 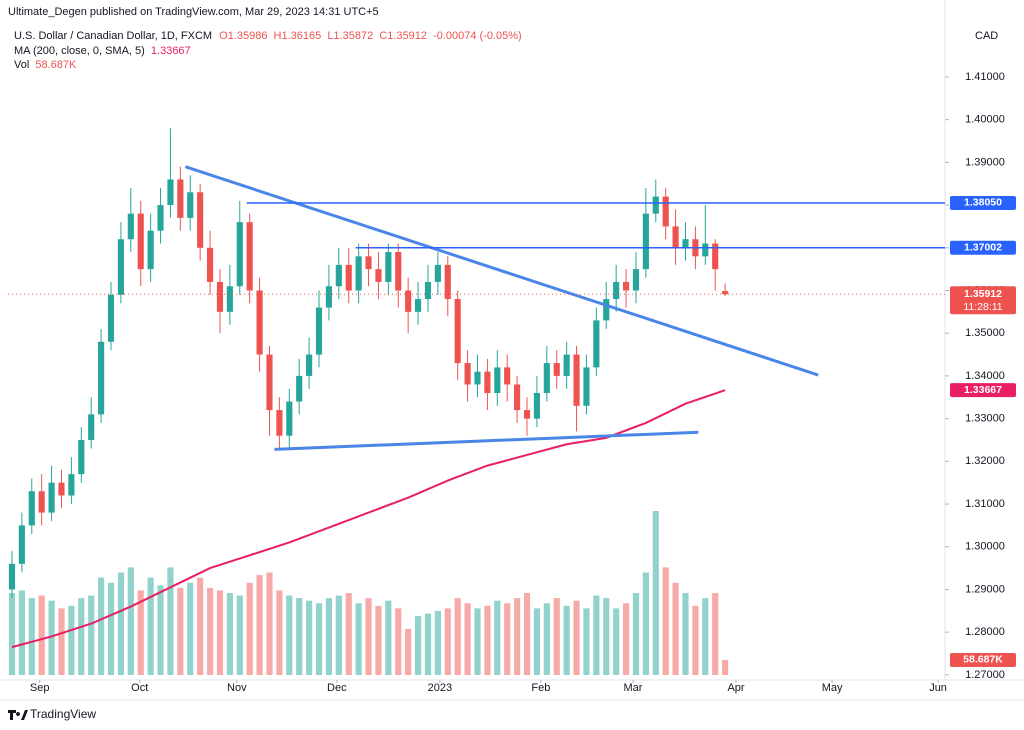 I want to click on x-tick-label: Oct, so click(x=139, y=688).